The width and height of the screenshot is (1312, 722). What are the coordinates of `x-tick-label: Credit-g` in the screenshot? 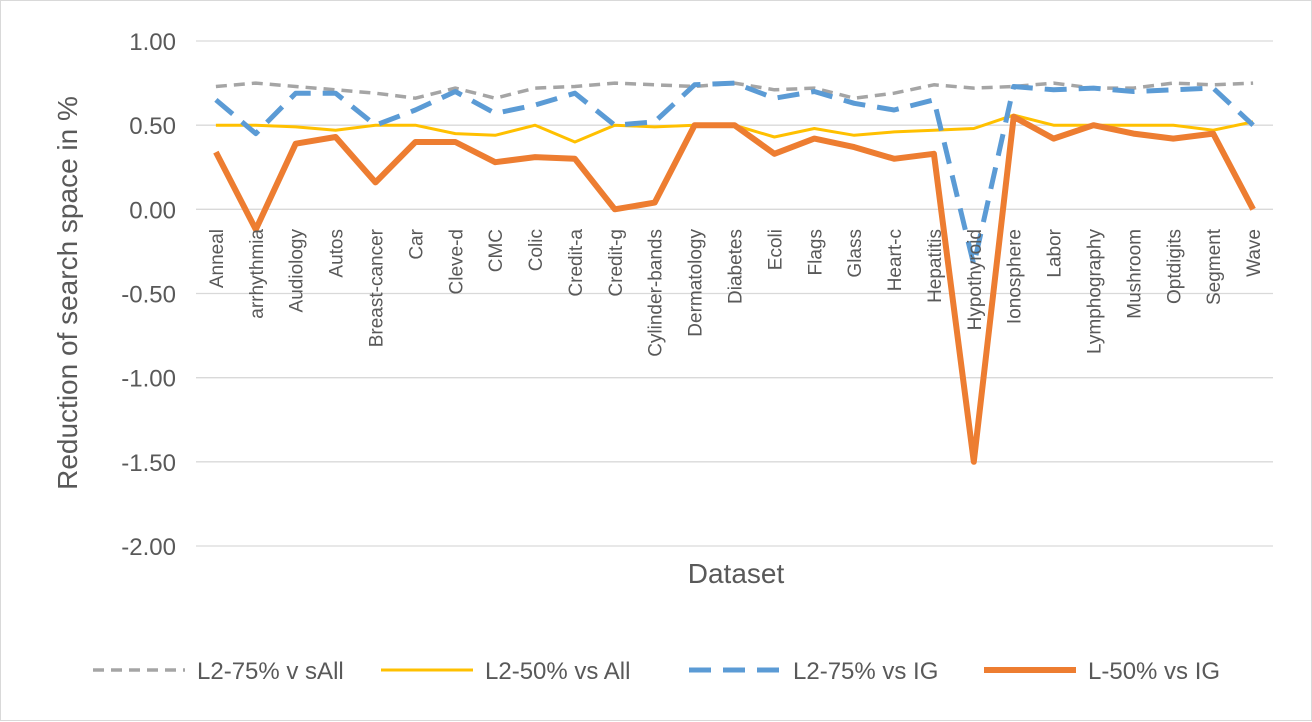 It's located at (616, 263).